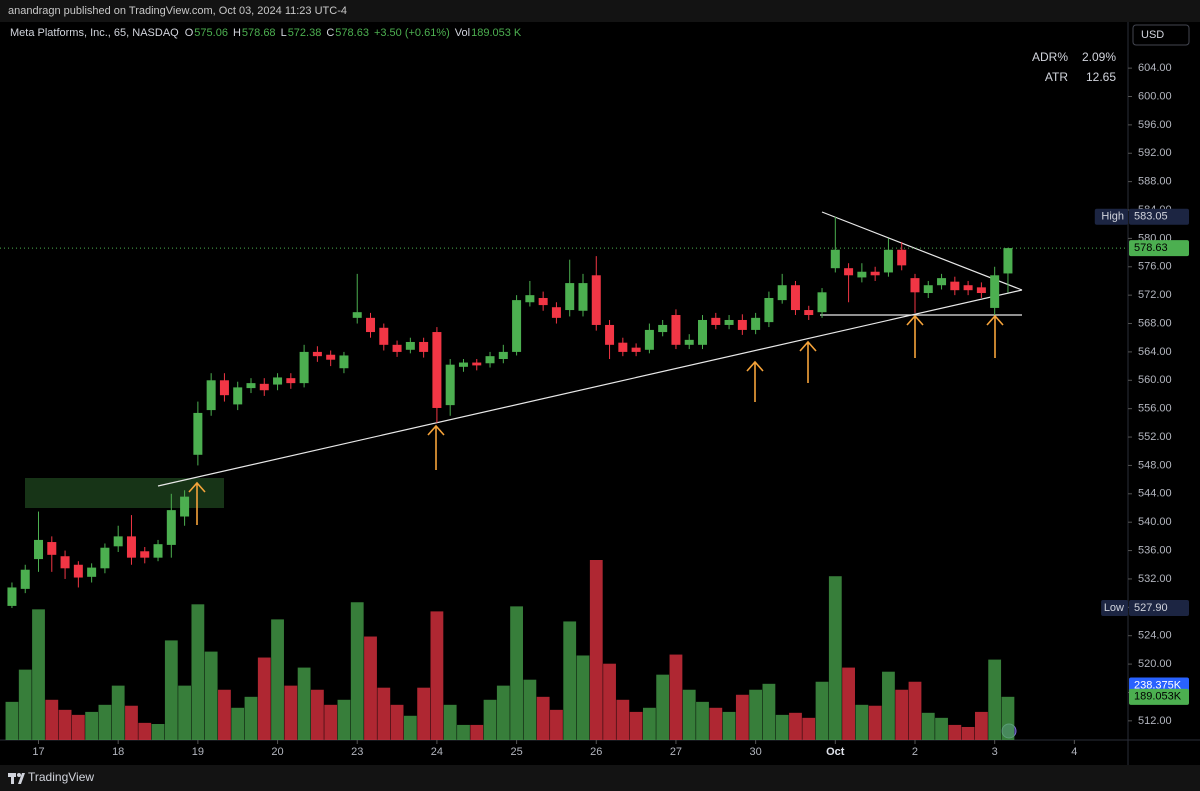 This screenshot has height=791, width=1200. Describe the element at coordinates (1050, 57) in the screenshot. I see `stat-label: ADR%` at that location.